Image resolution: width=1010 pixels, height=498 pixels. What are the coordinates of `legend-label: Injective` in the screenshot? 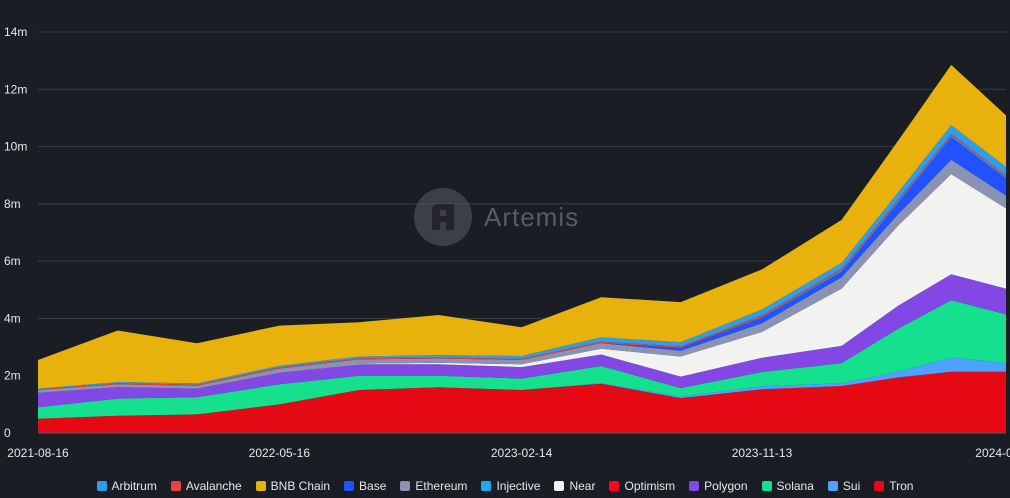 It's located at (518, 486).